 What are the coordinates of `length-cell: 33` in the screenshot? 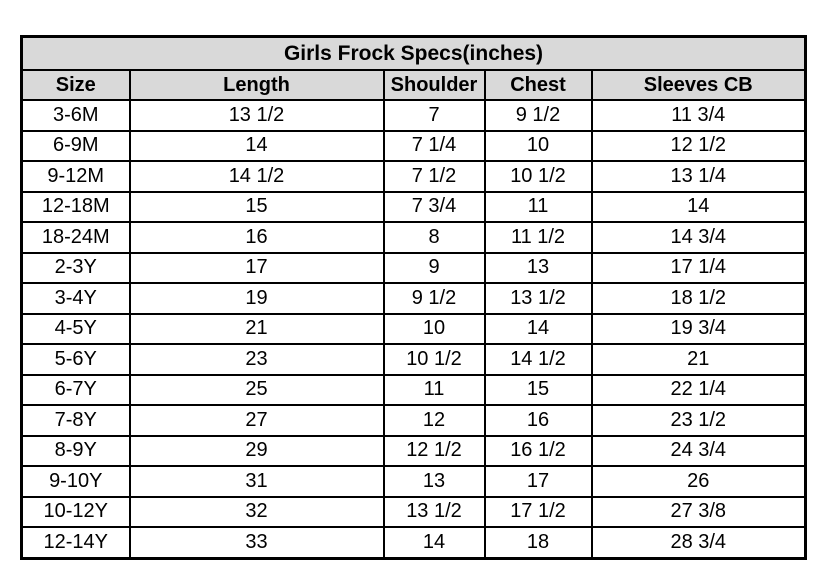 It's located at (256, 542).